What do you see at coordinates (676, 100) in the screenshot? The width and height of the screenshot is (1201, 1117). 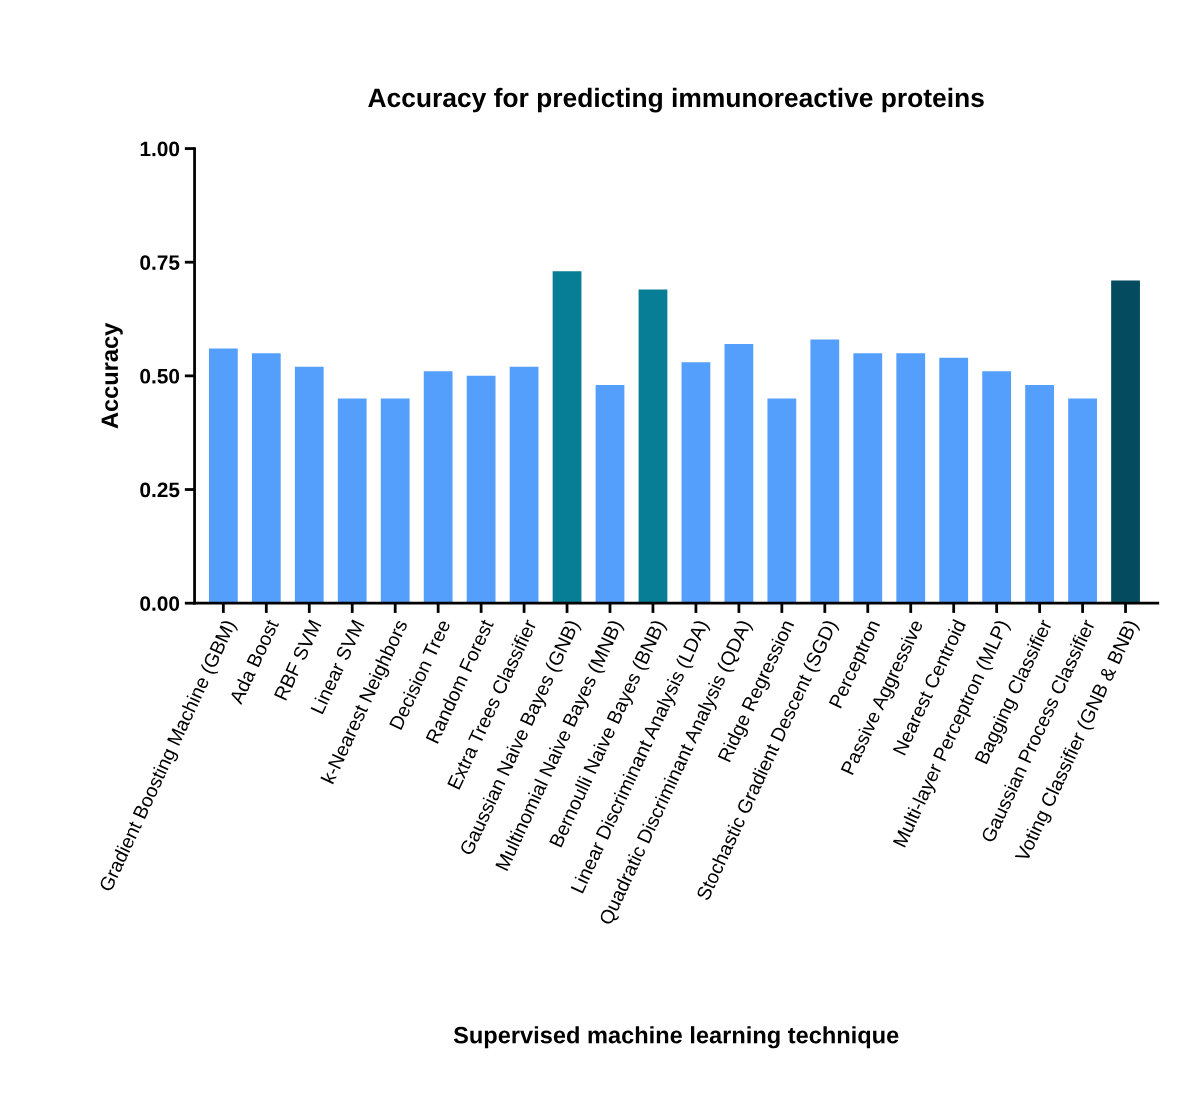 I see `chart-title: Accuracy for predicting immunoreactive proteins` at bounding box center [676, 100].